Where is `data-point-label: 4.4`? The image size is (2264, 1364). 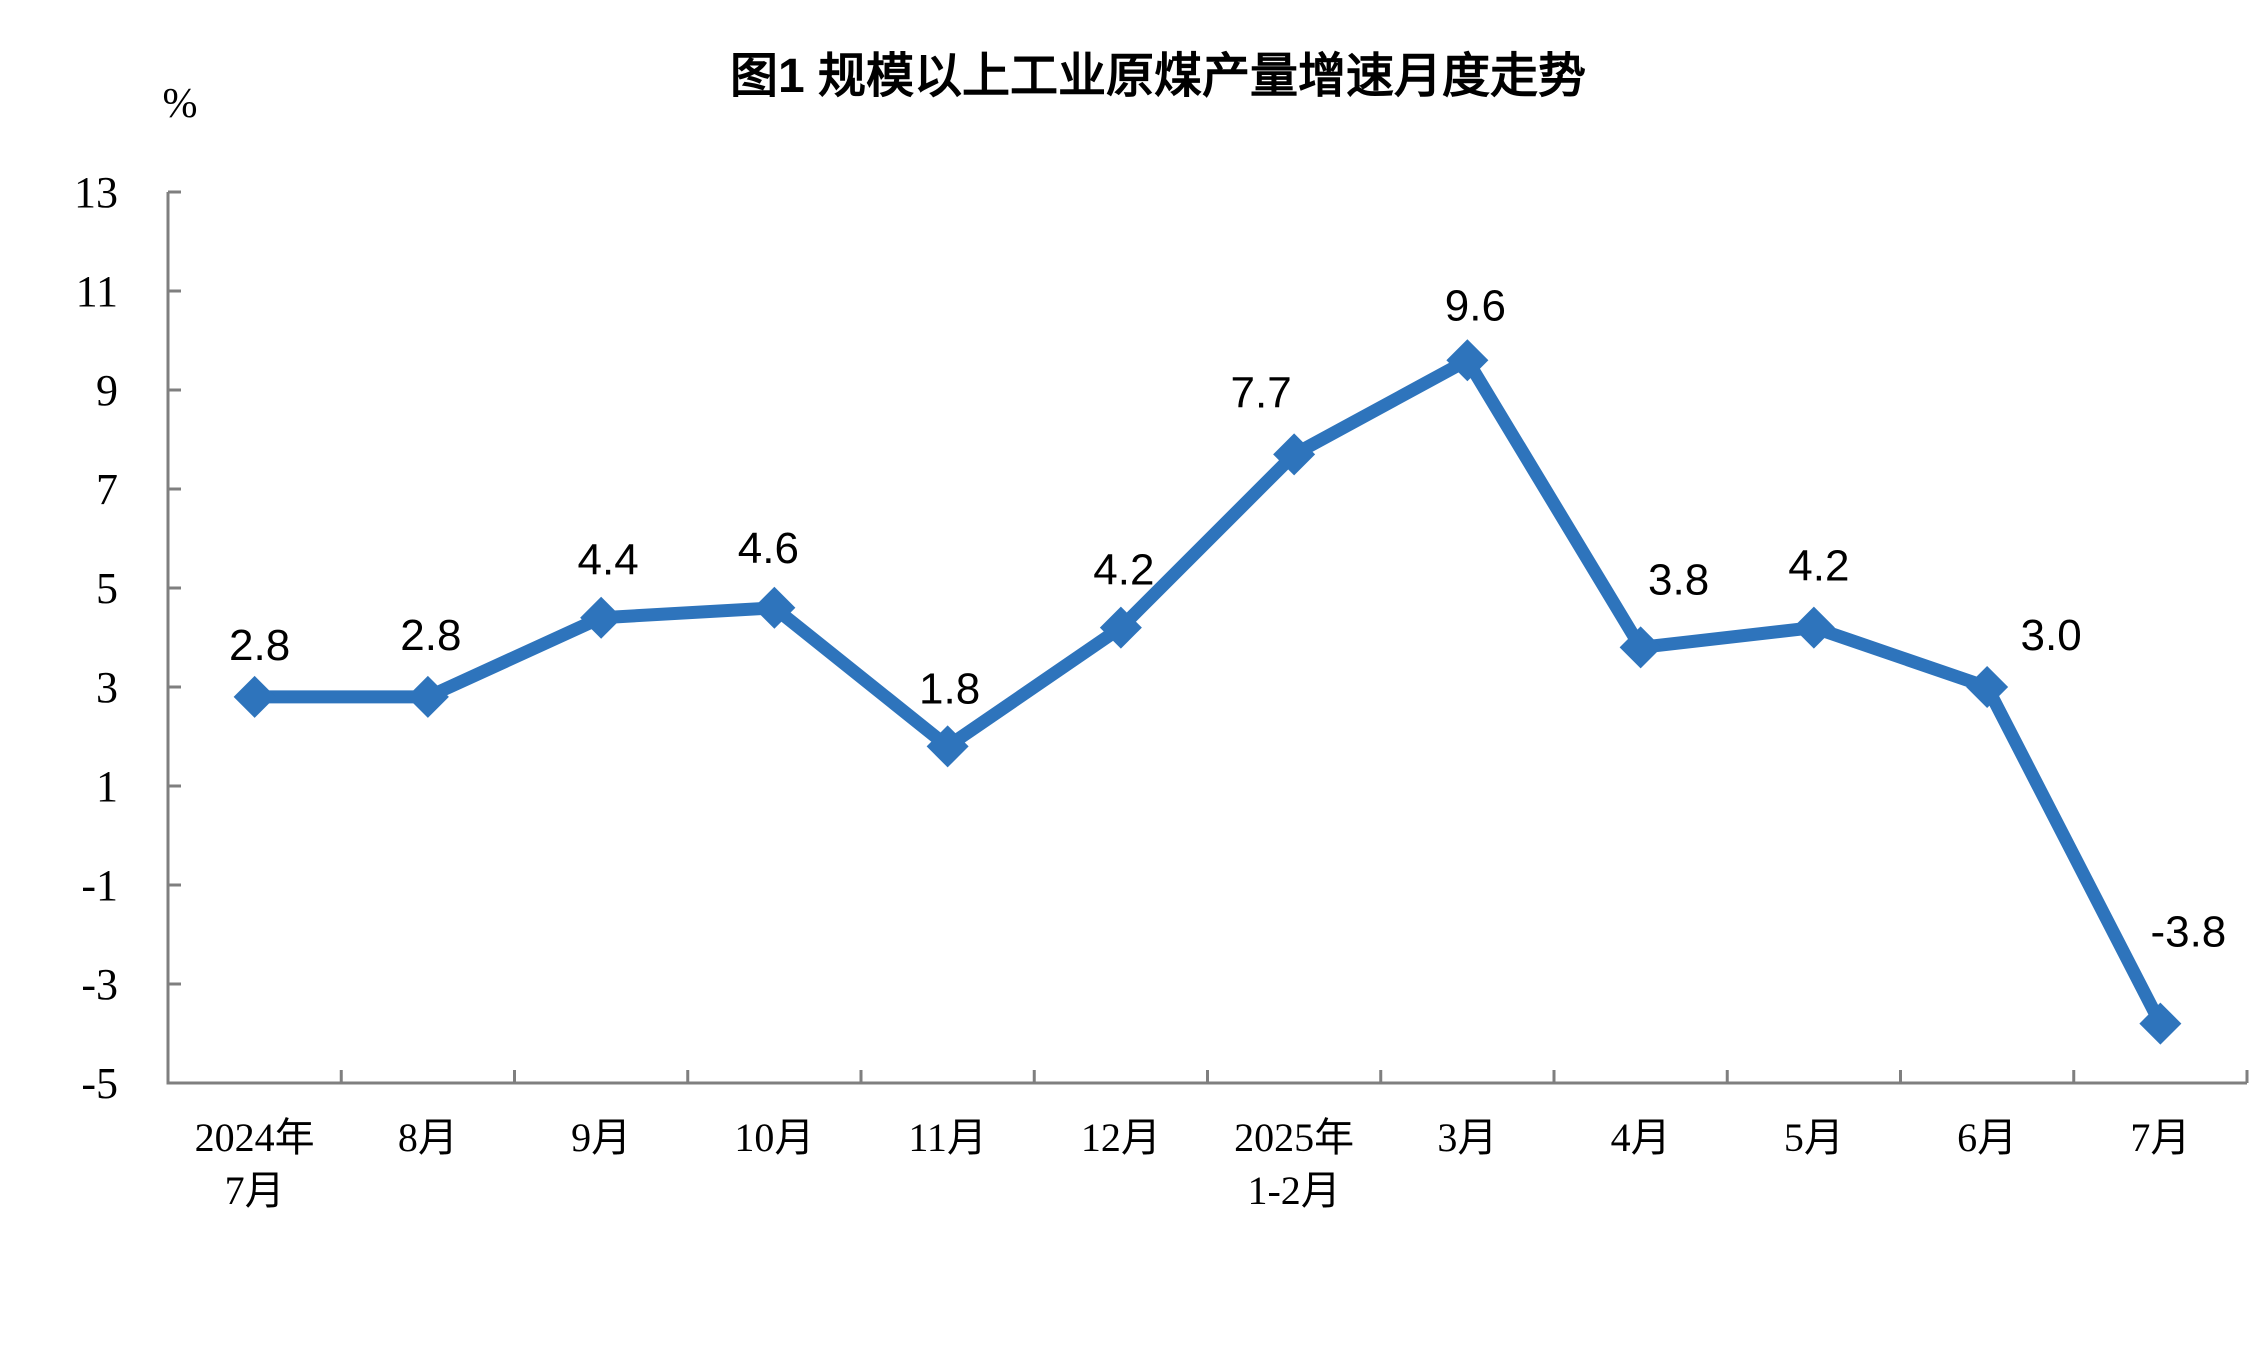
data-point-label: 4.4 is located at coordinates (608, 560).